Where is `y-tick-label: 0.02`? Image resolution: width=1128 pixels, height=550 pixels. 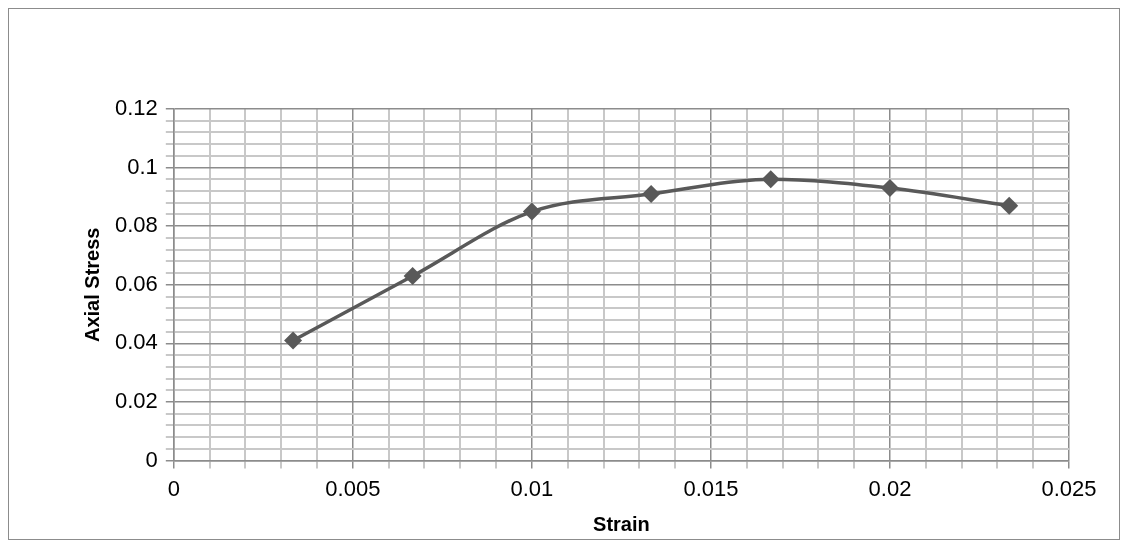
y-tick-label: 0.02 is located at coordinates (136, 401).